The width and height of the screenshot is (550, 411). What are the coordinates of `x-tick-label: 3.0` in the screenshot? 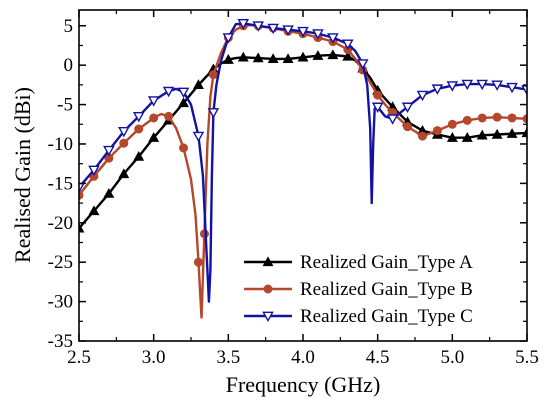 It's located at (154, 357).